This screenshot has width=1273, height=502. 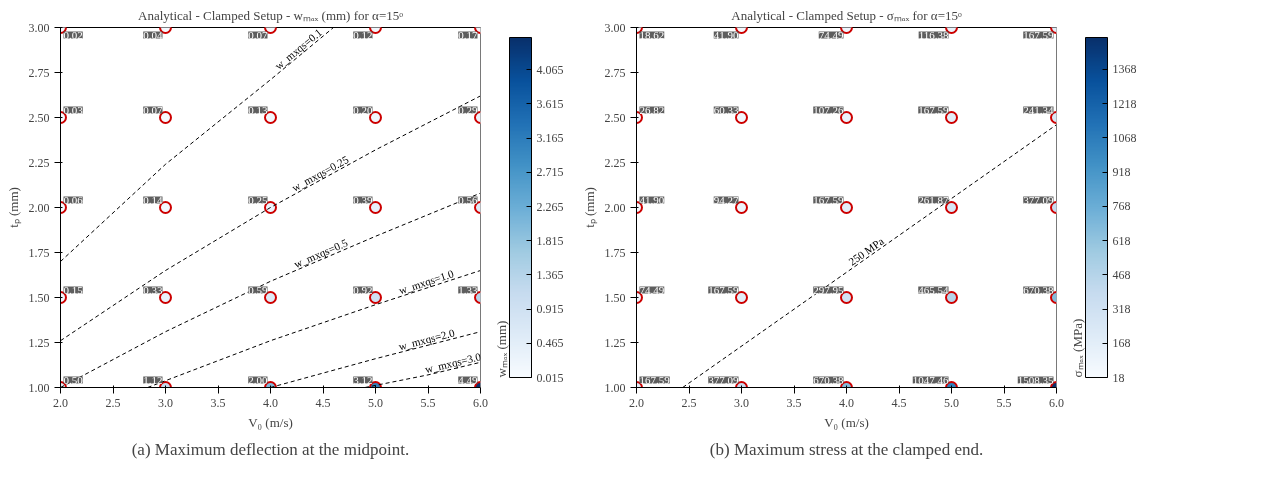 I want to click on annotation: 0.20, so click(x=363, y=109).